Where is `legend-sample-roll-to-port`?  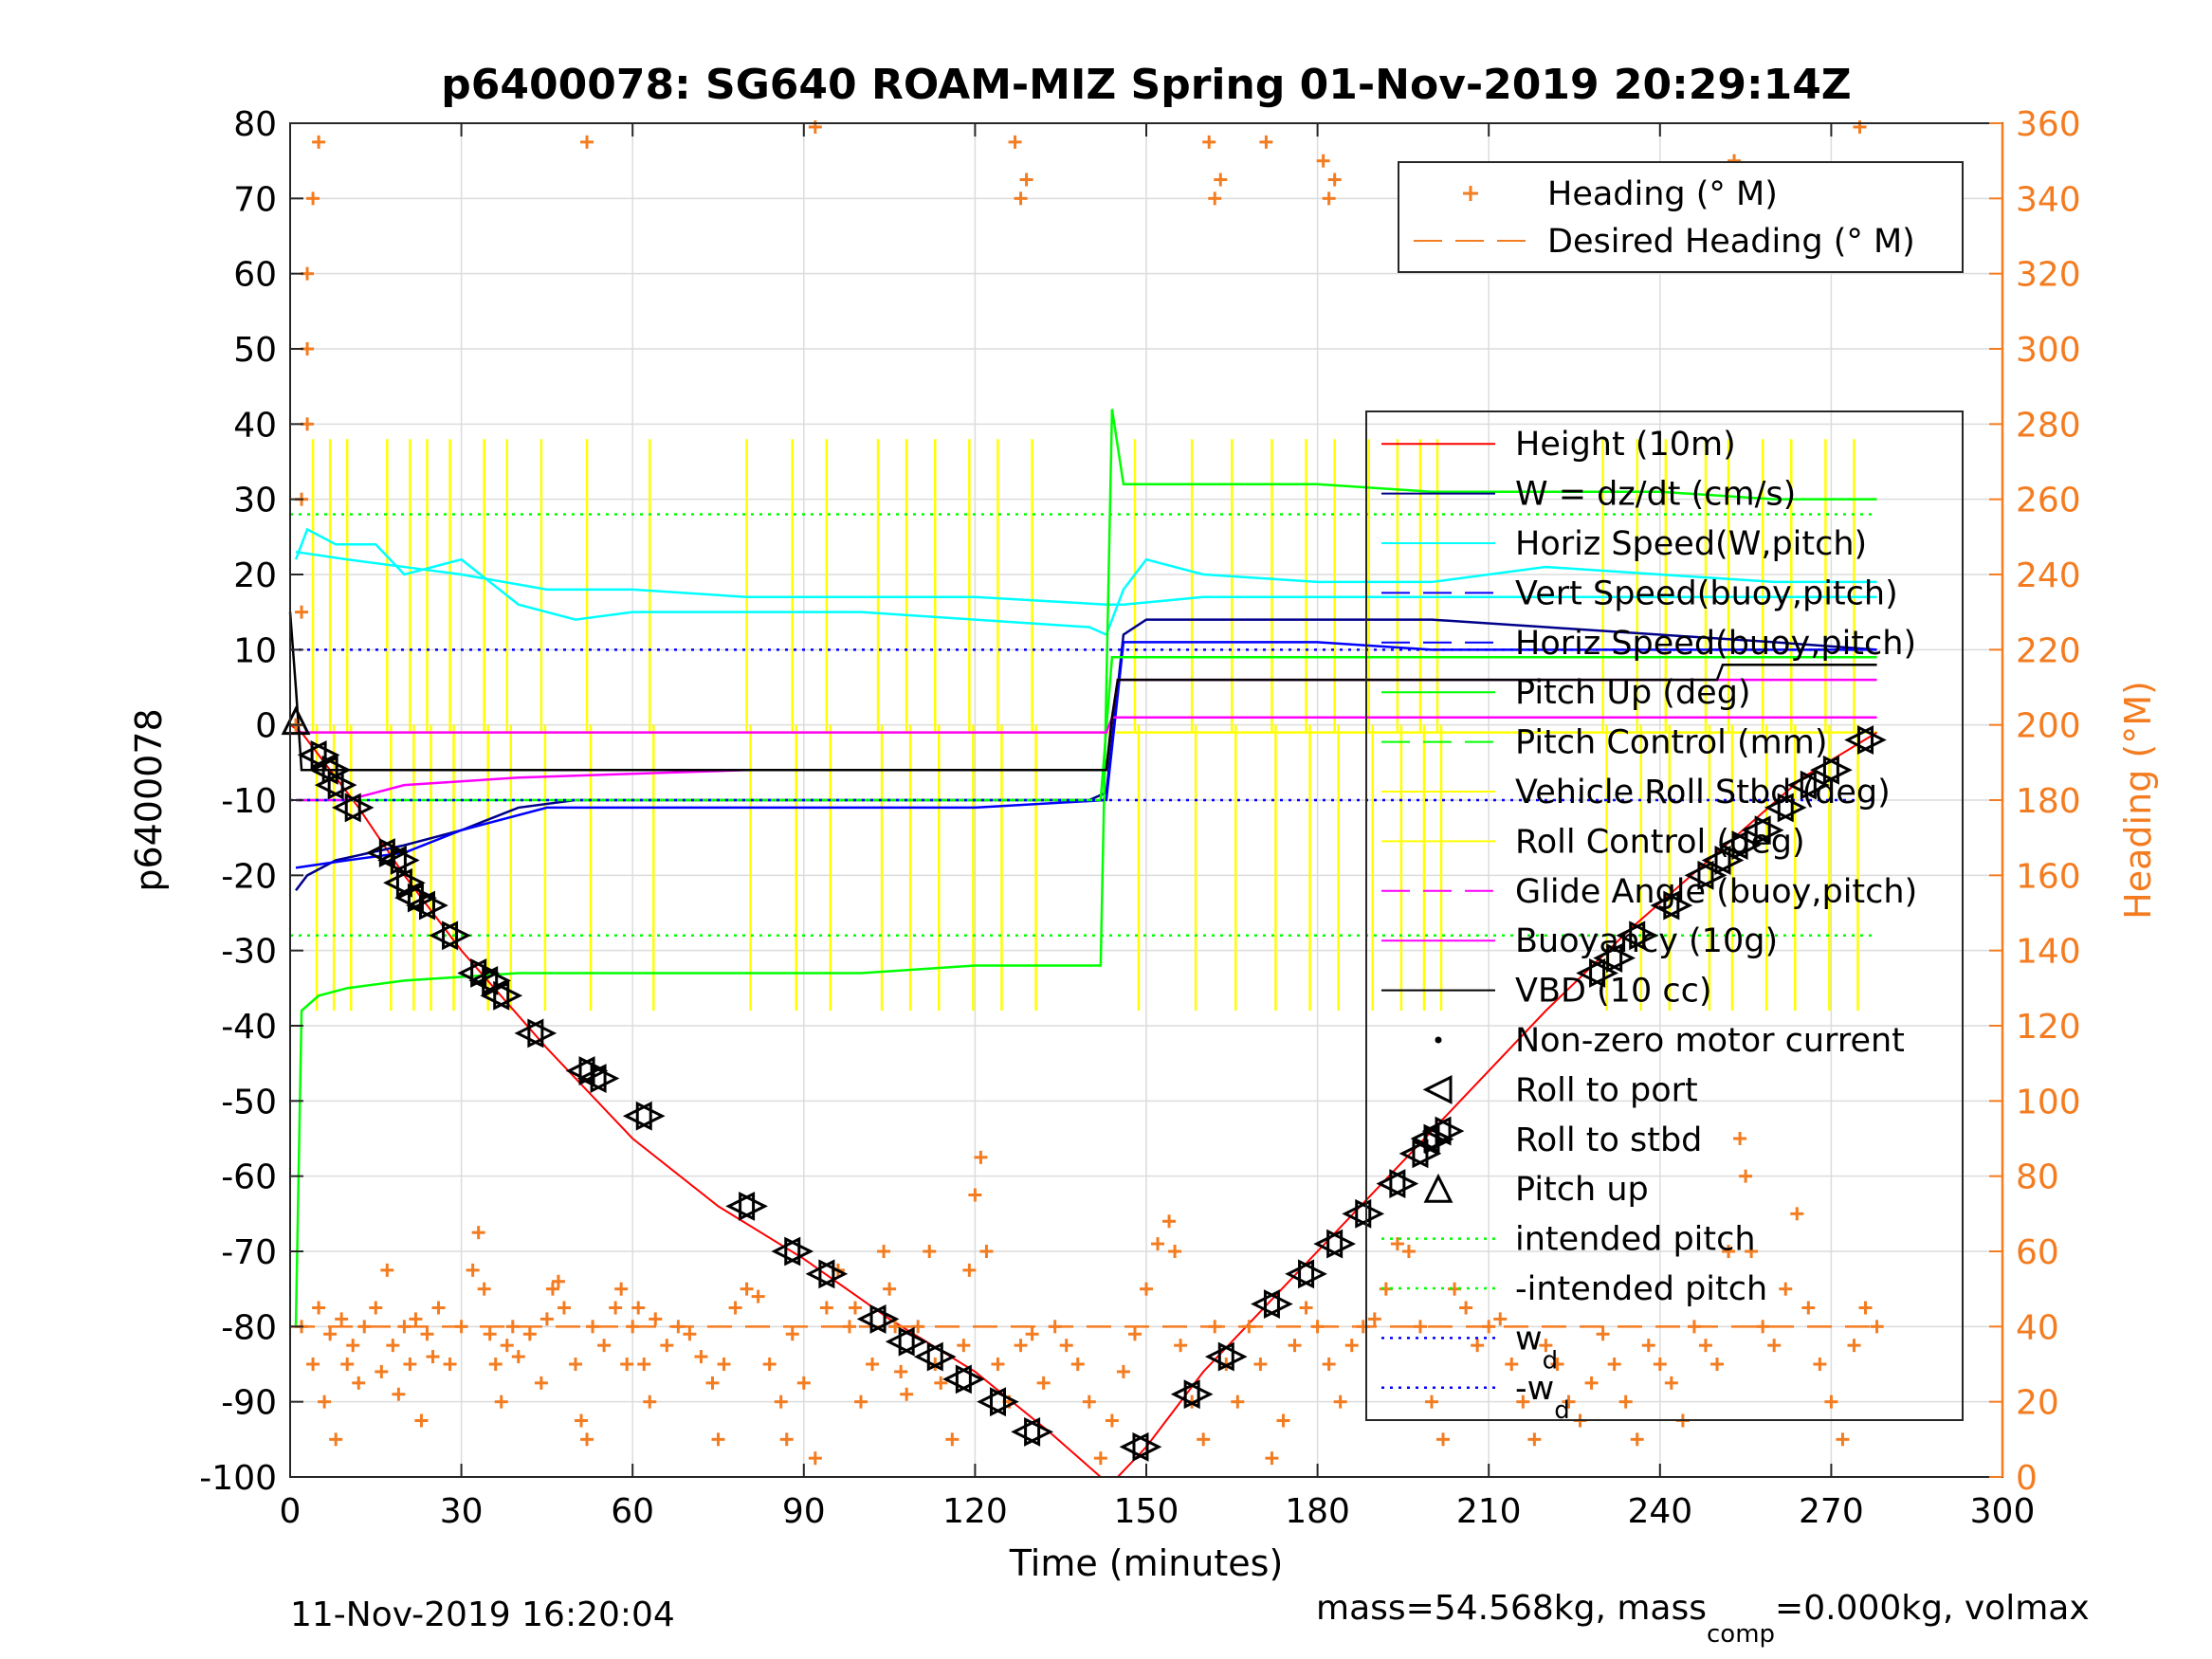 legend-sample-roll-to-port is located at coordinates (1437, 1089).